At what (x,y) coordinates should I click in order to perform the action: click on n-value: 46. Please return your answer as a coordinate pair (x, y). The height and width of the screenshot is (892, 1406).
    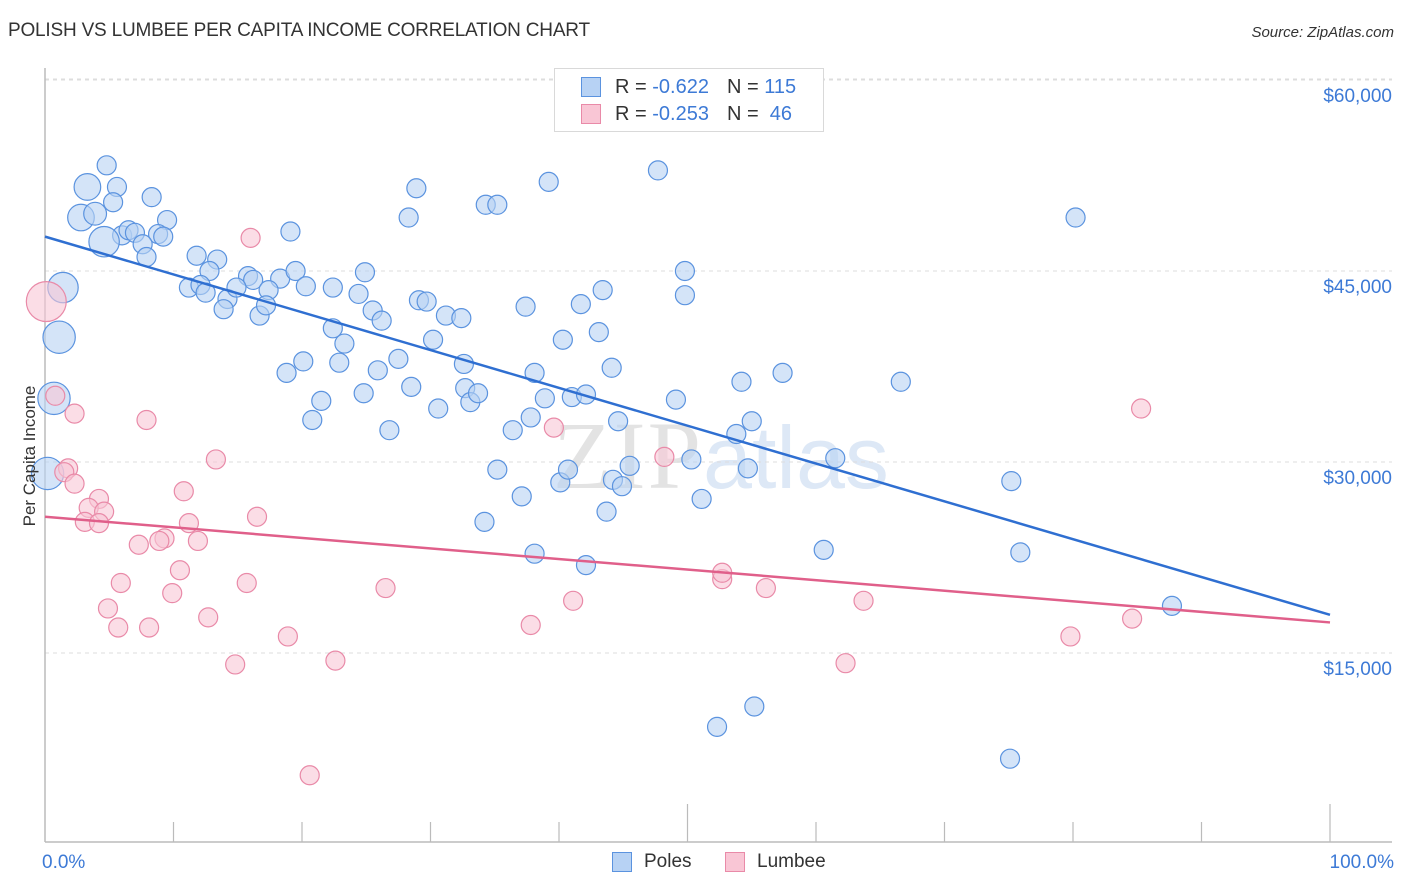
    Looking at the image, I should click on (778, 113).